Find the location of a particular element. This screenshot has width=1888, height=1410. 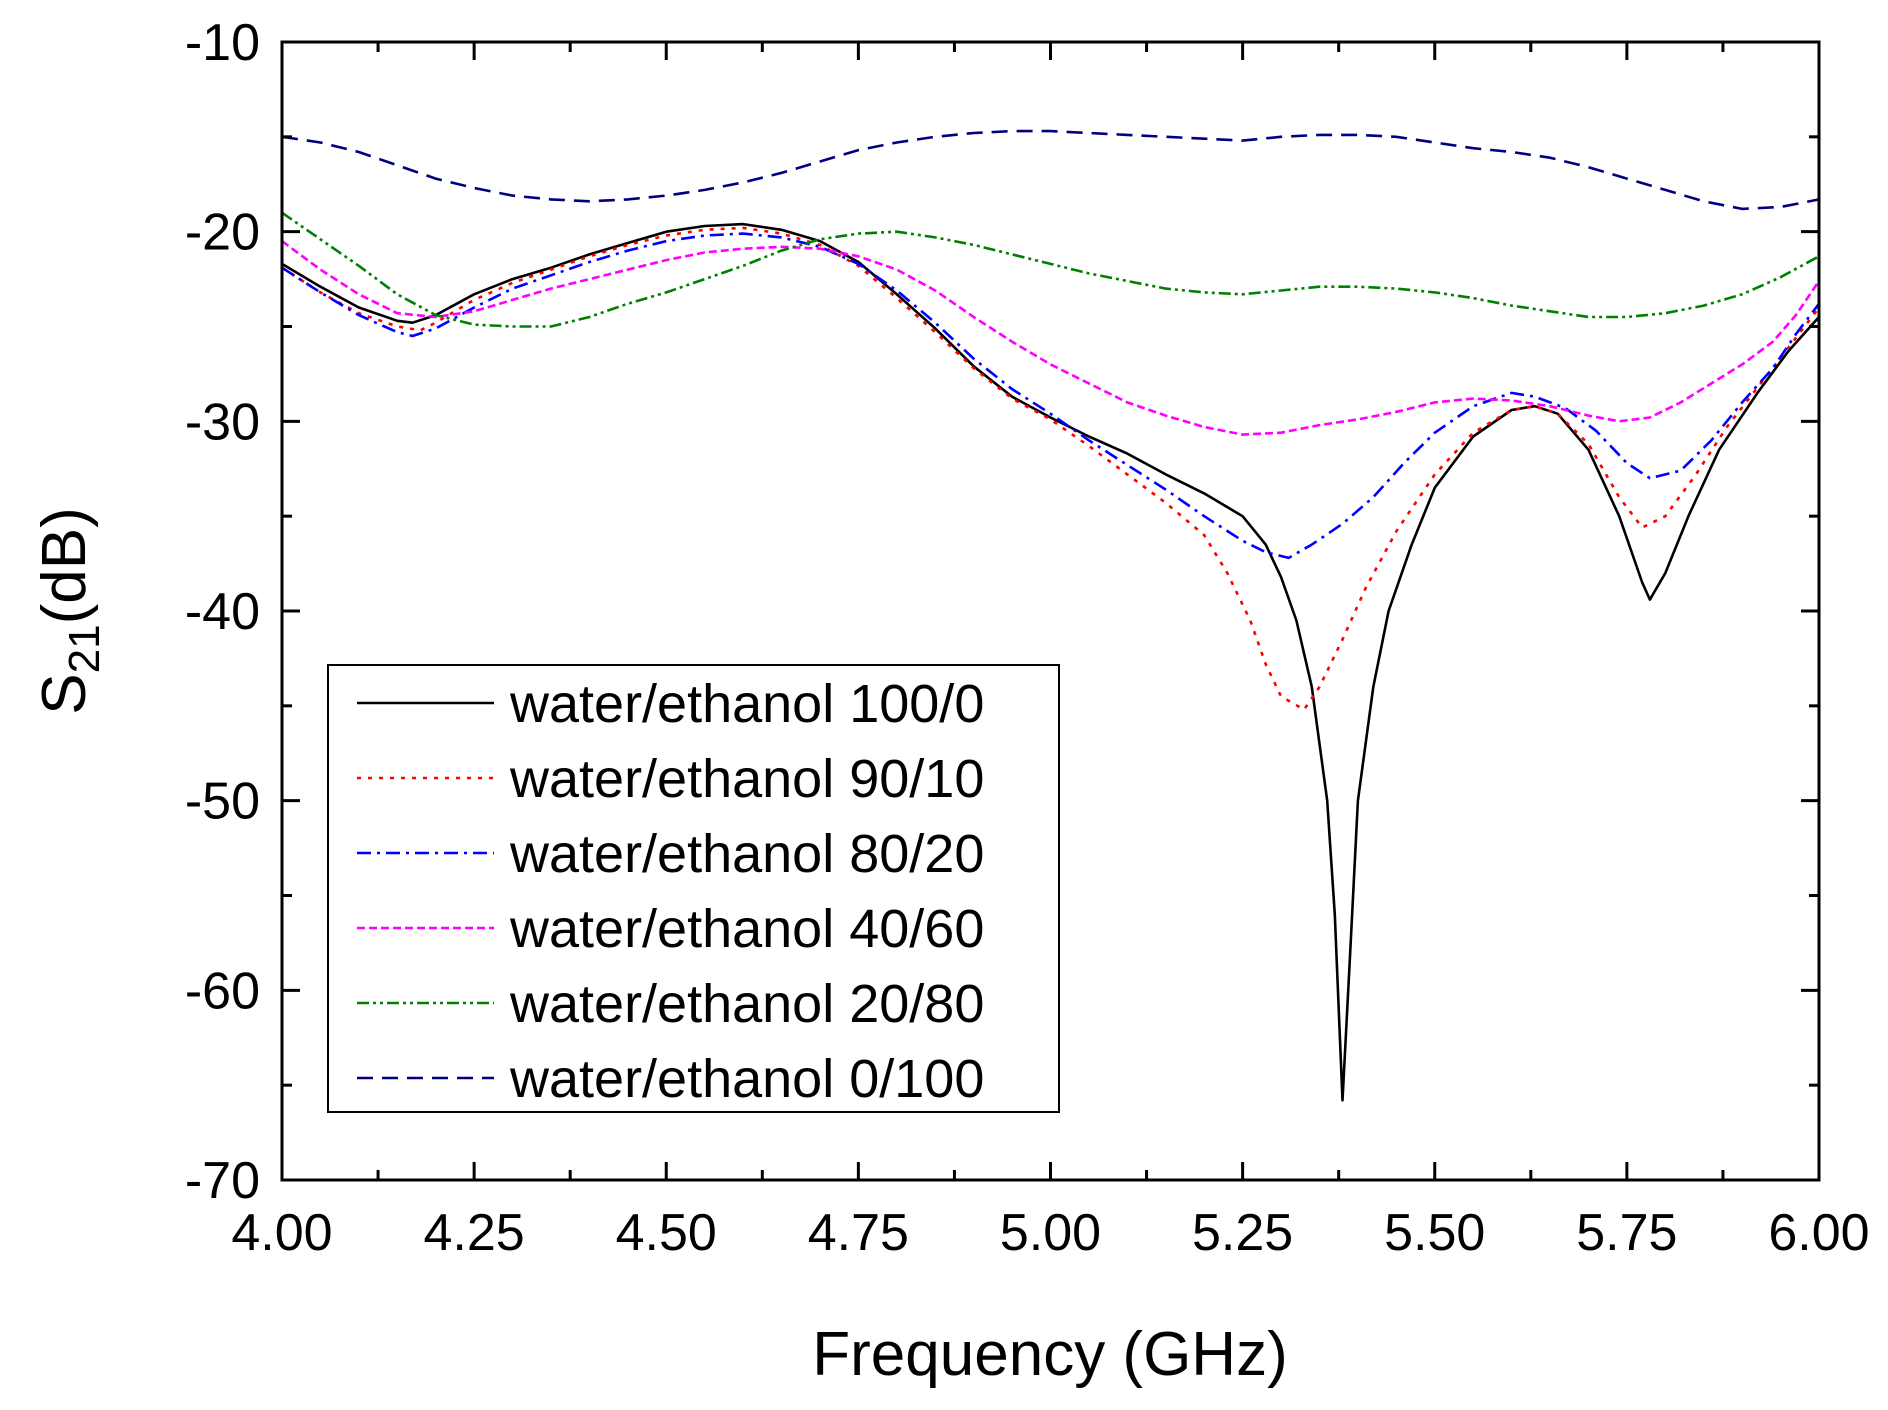

y-axis-label: S21(dB) is located at coordinates (69, 610).